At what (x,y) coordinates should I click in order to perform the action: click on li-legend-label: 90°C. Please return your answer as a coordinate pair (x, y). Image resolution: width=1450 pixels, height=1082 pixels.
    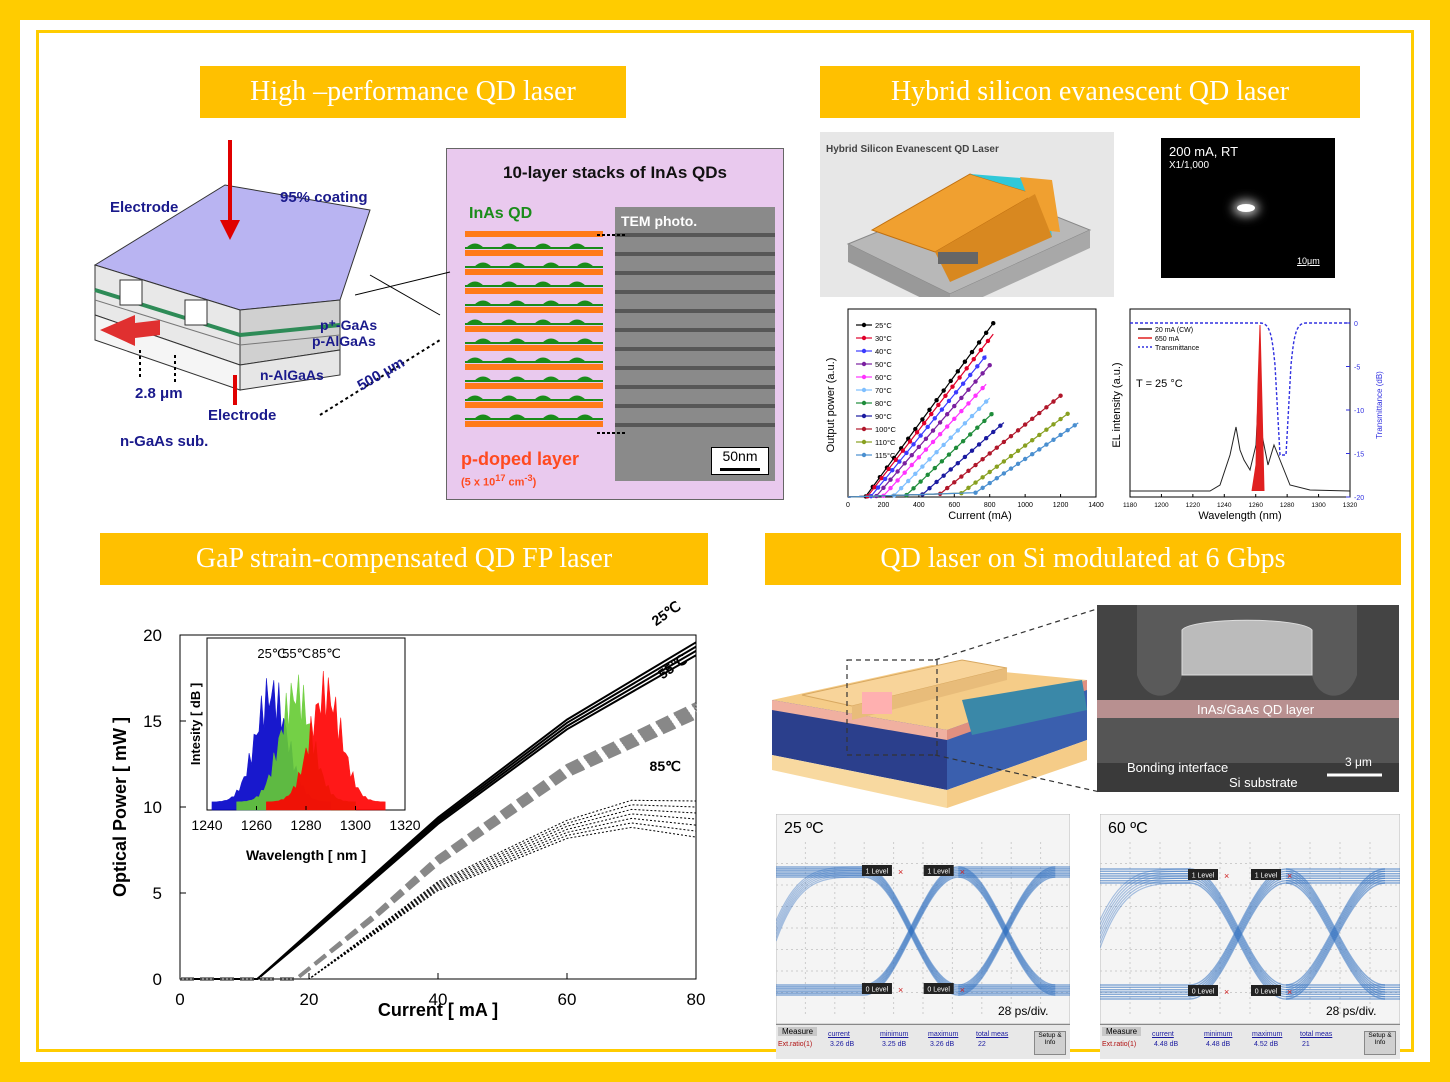
    Looking at the image, I should click on (883, 416).